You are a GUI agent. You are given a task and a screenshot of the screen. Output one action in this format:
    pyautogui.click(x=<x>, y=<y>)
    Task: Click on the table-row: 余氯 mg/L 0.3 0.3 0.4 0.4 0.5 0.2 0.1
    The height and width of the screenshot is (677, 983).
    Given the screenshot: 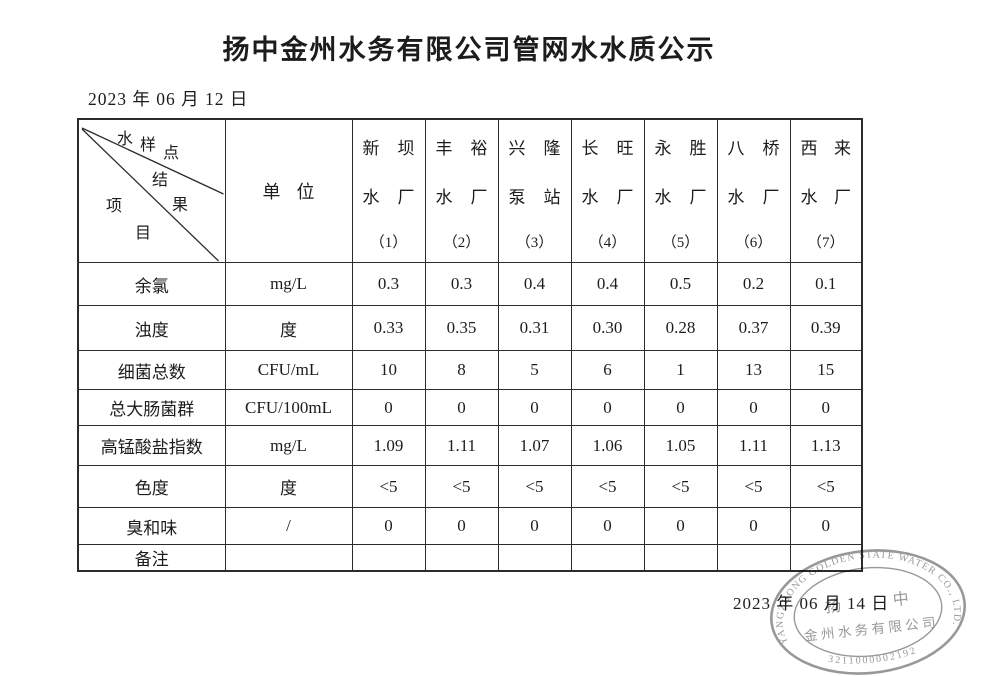 What is the action you would take?
    pyautogui.click(x=470, y=284)
    